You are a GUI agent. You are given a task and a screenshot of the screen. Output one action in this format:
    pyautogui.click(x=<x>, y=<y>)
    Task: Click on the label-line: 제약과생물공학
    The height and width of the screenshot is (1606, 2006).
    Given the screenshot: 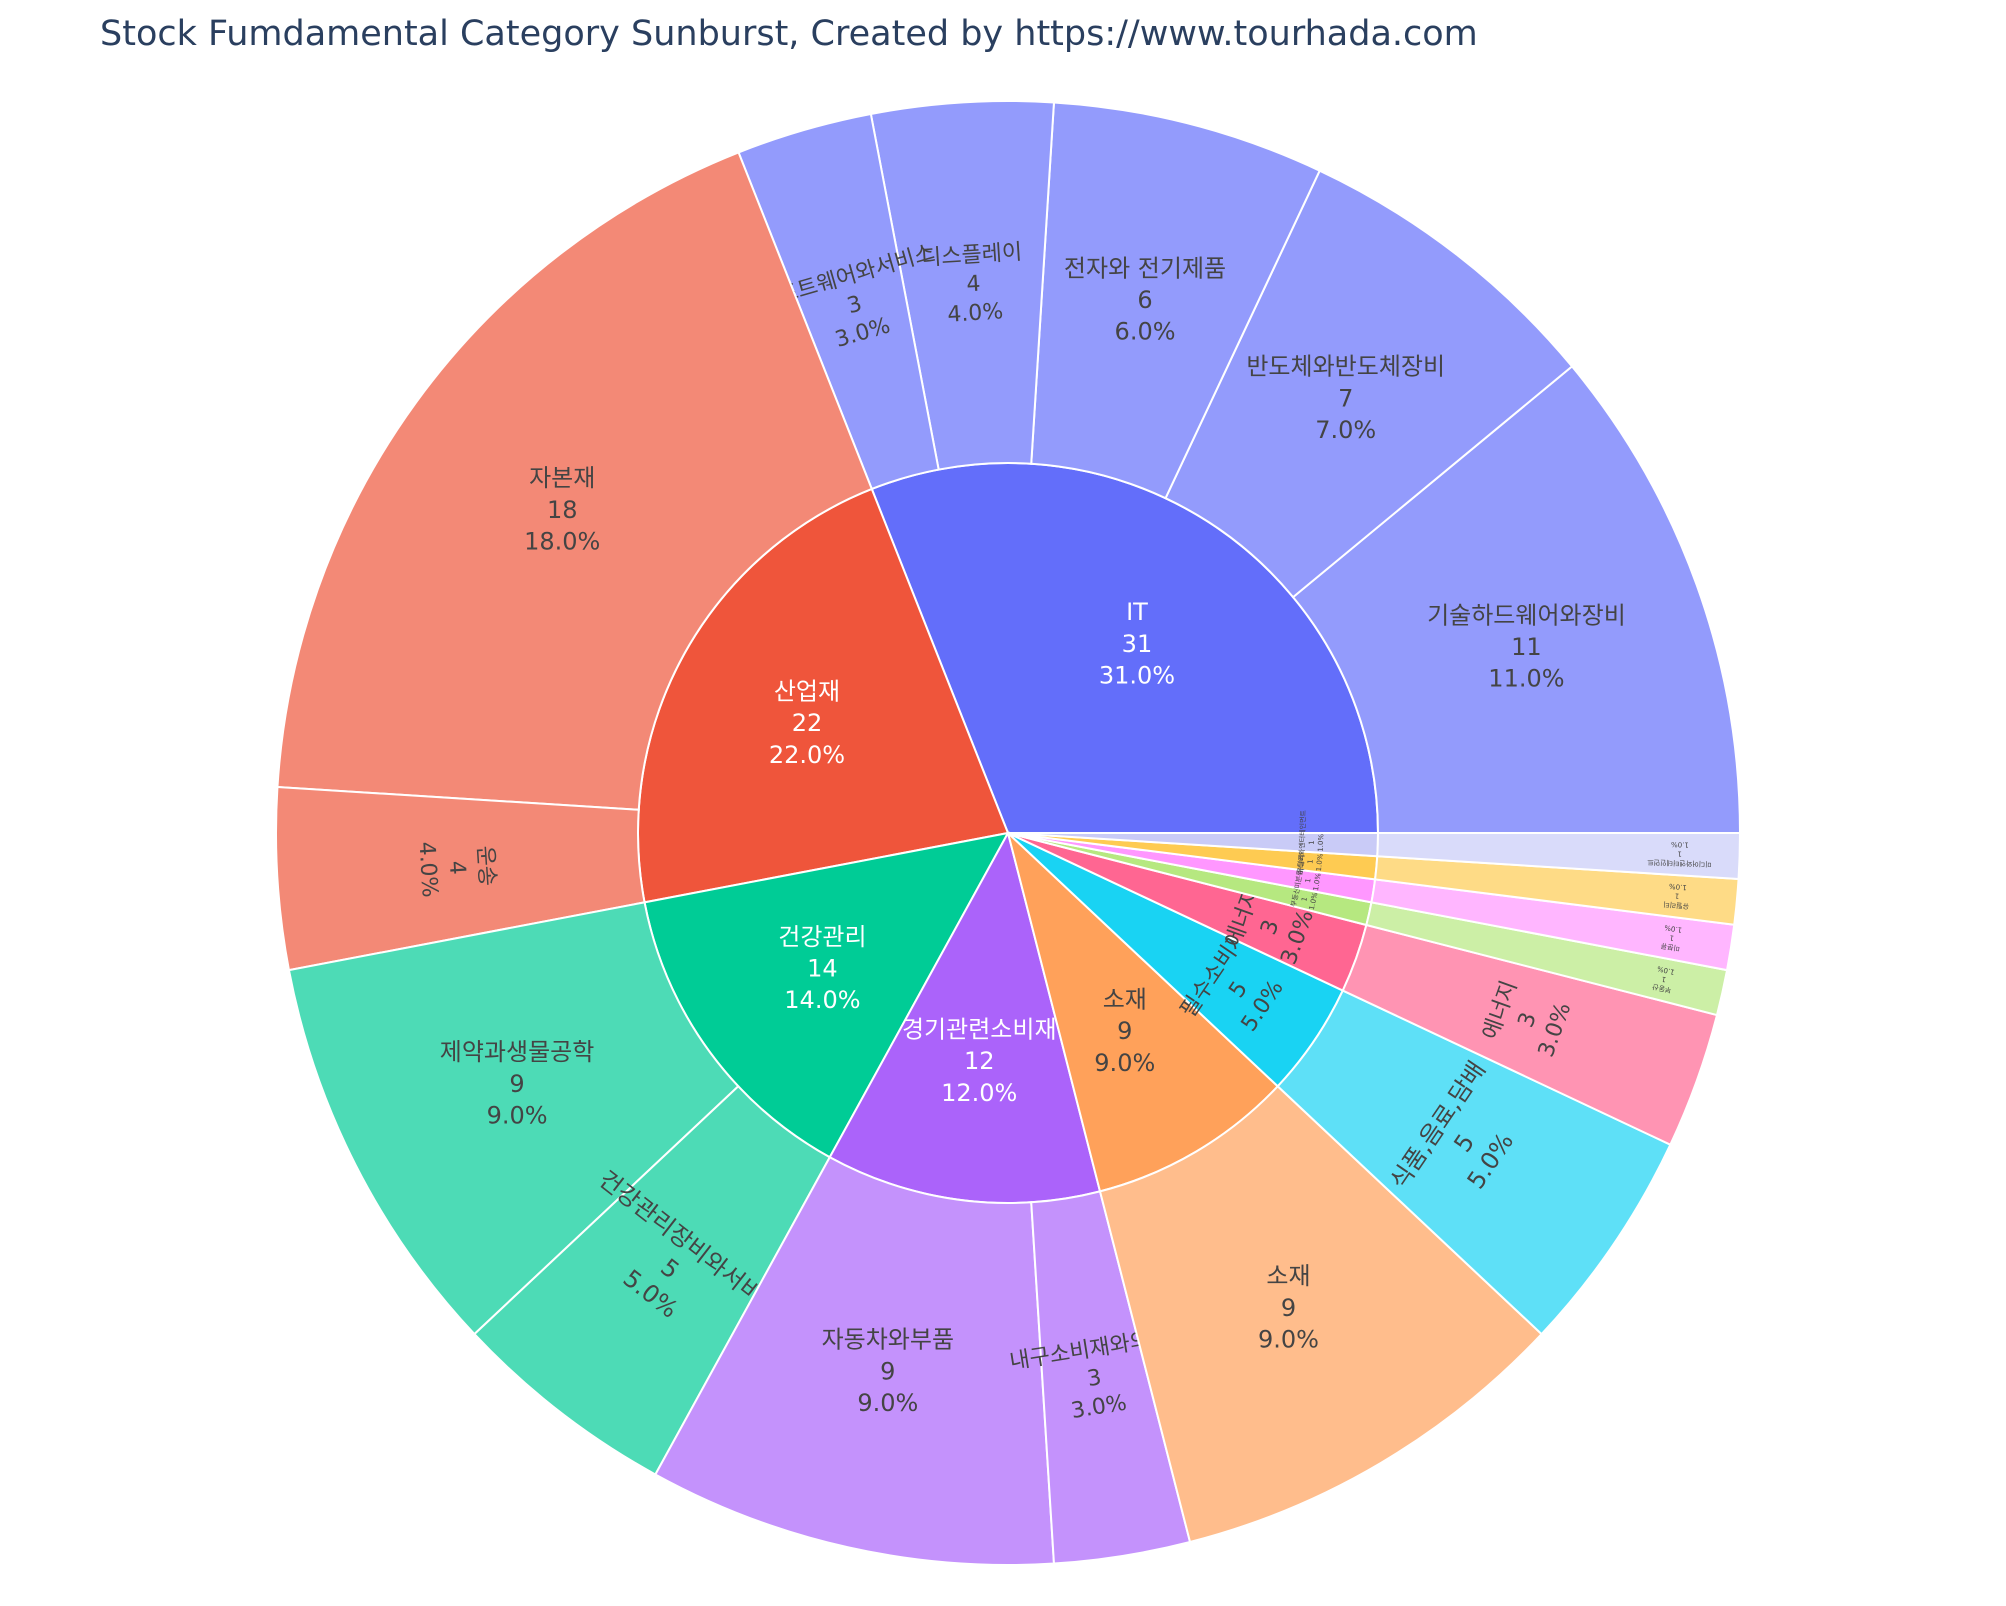 What is the action you would take?
    pyautogui.click(x=517, y=1052)
    